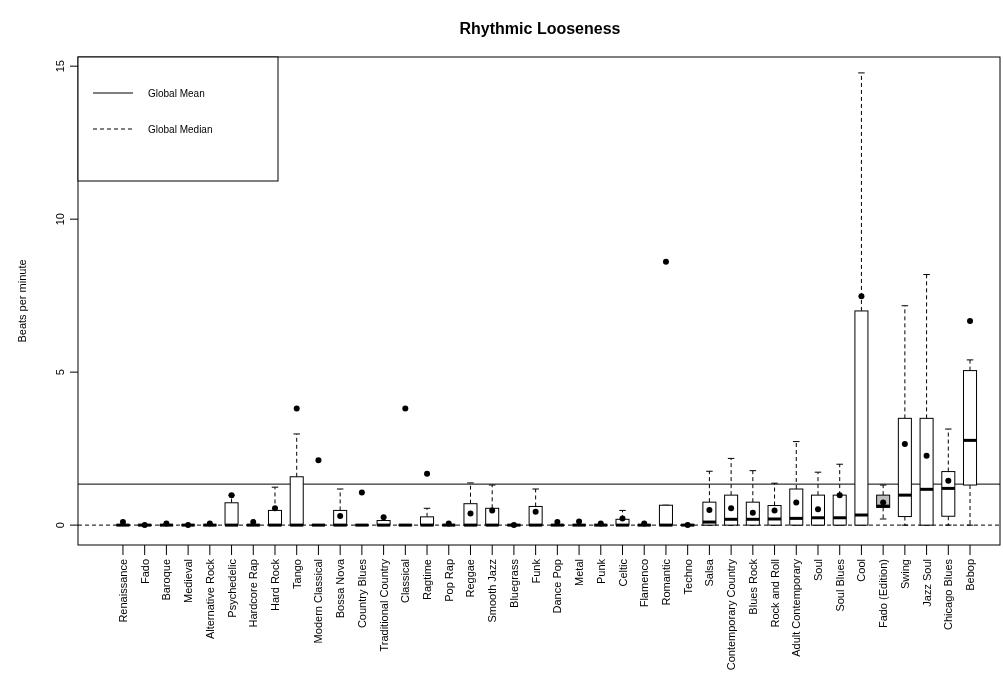 The image size is (1003, 679). I want to click on x-tick-label: Contemporary Country, so click(731, 614).